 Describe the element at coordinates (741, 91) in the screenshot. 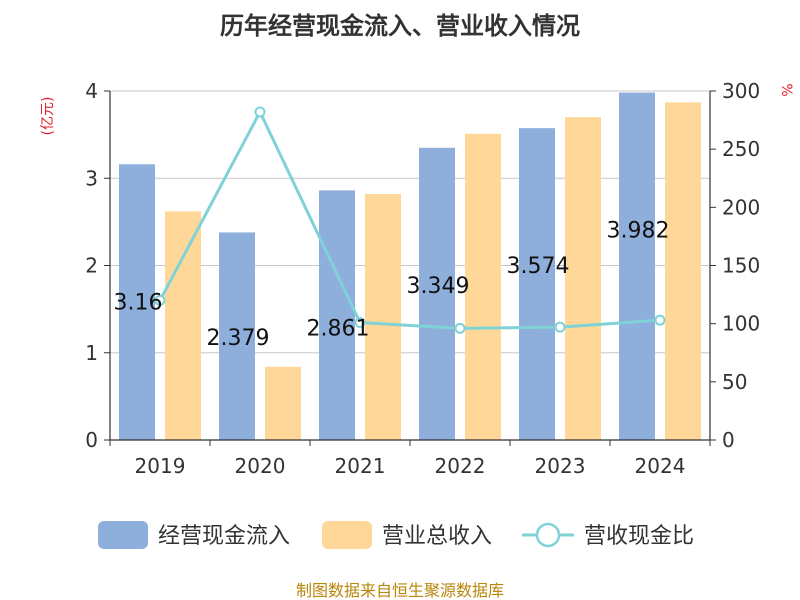

I see `right-tick-label: 300` at that location.